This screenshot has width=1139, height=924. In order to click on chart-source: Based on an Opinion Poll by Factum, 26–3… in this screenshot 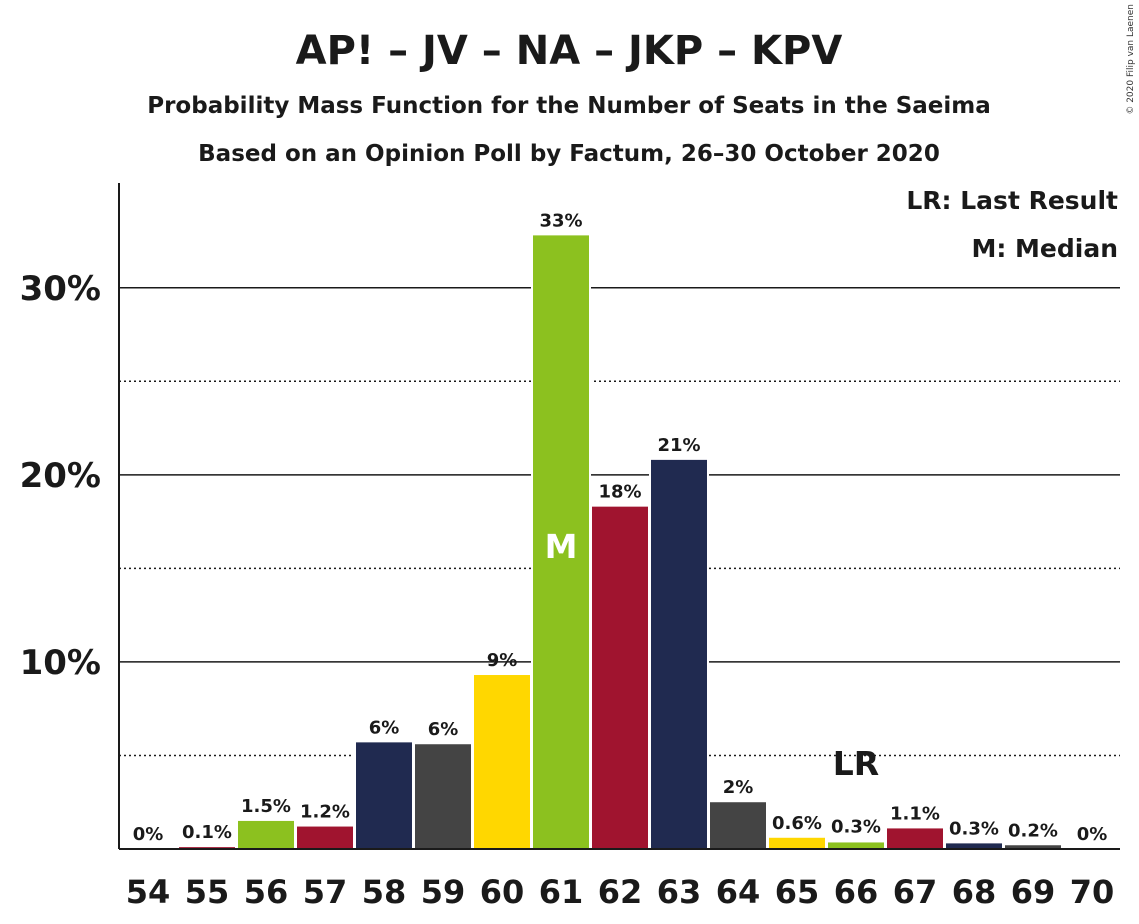, I will do `click(569, 154)`.